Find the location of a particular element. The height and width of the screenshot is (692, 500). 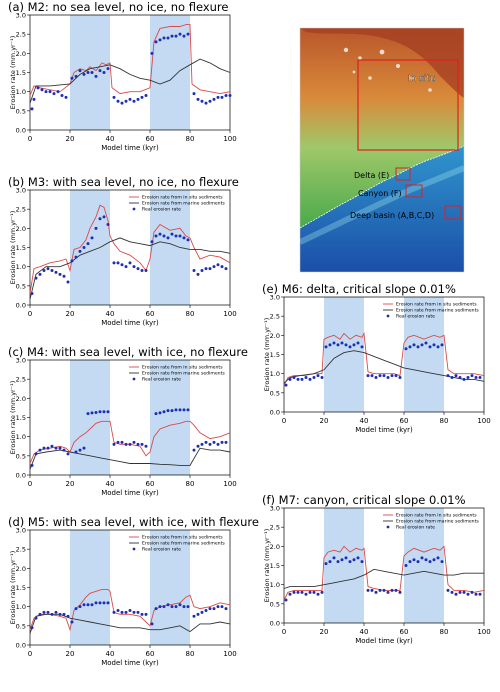

y-tick-label-a-3: 1.5 is located at coordinates (21, 73).